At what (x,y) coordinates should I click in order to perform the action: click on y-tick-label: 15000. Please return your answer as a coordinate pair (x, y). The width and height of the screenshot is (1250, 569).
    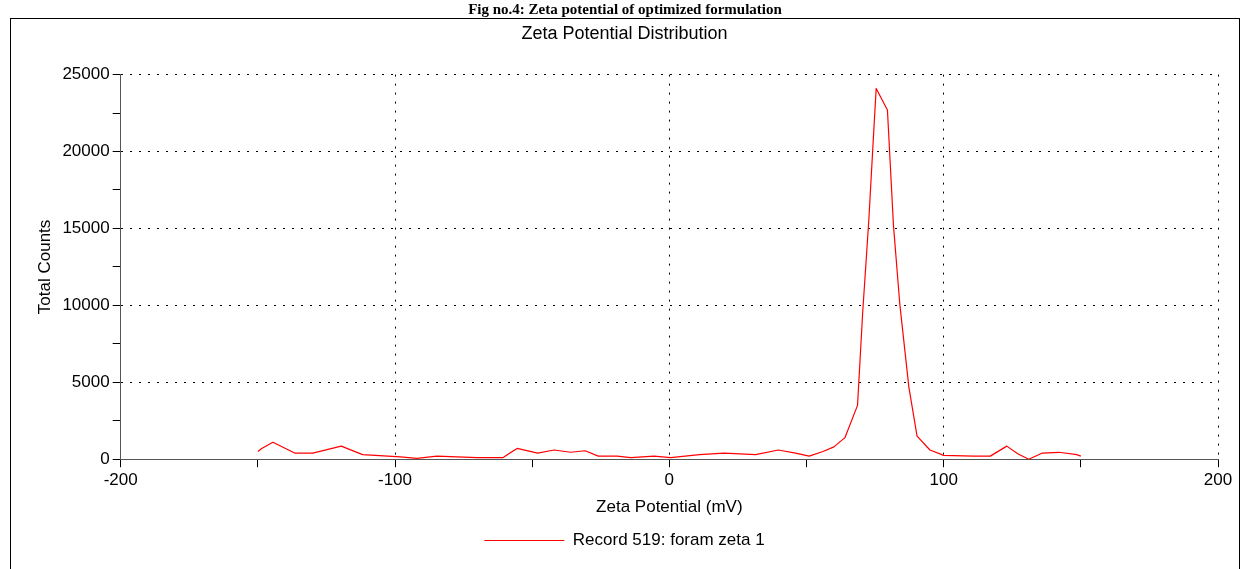
    Looking at the image, I should click on (86, 228).